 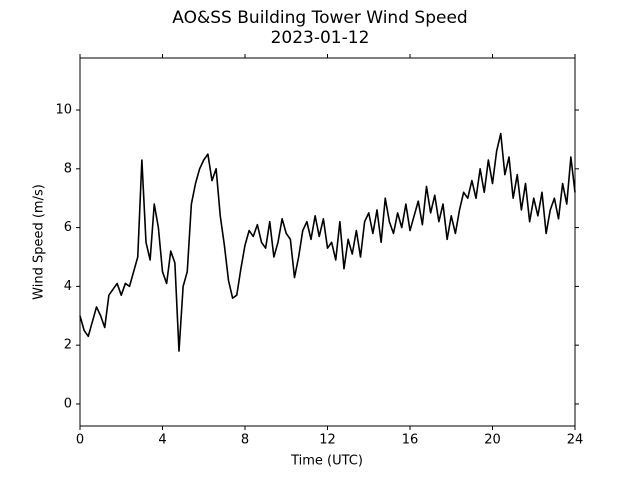 What do you see at coordinates (68, 286) in the screenshot?
I see `y-tick-label: 4` at bounding box center [68, 286].